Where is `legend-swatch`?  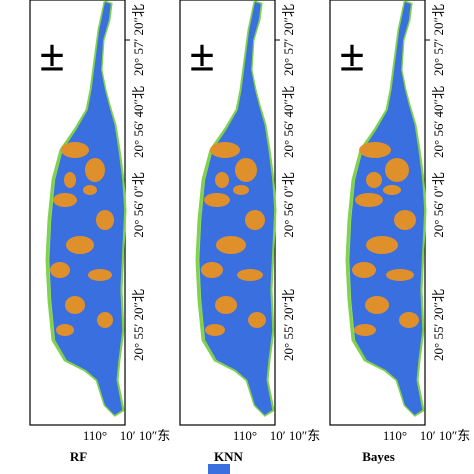
legend-swatch is located at coordinates (219, 469).